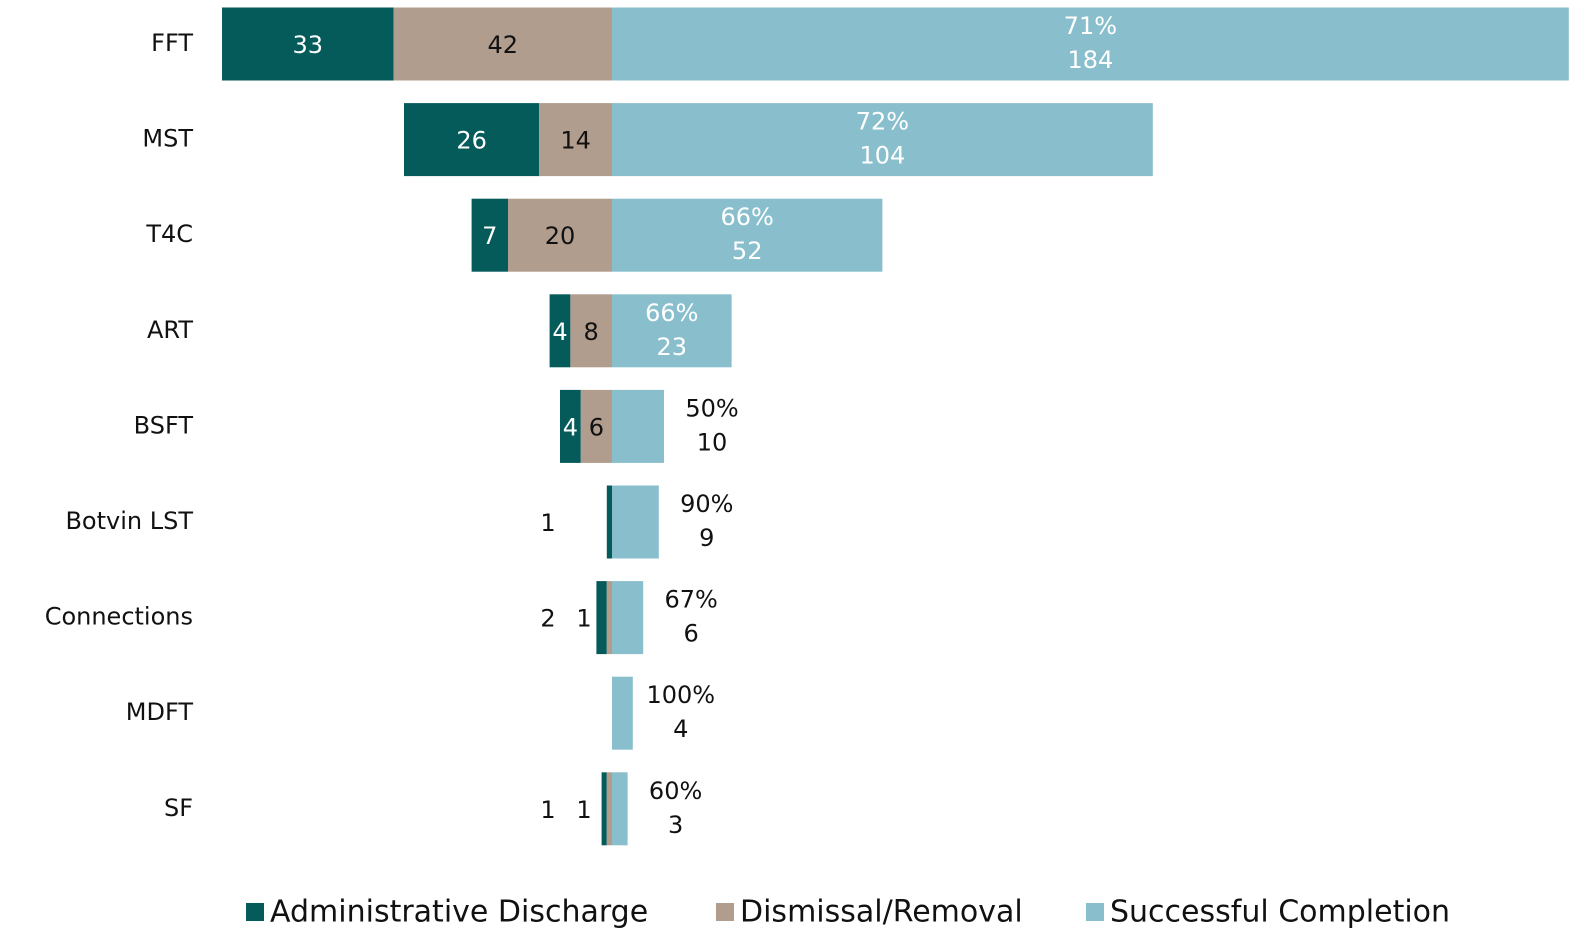 This screenshot has width=1581, height=938. I want to click on data-label: 7, so click(489, 236).